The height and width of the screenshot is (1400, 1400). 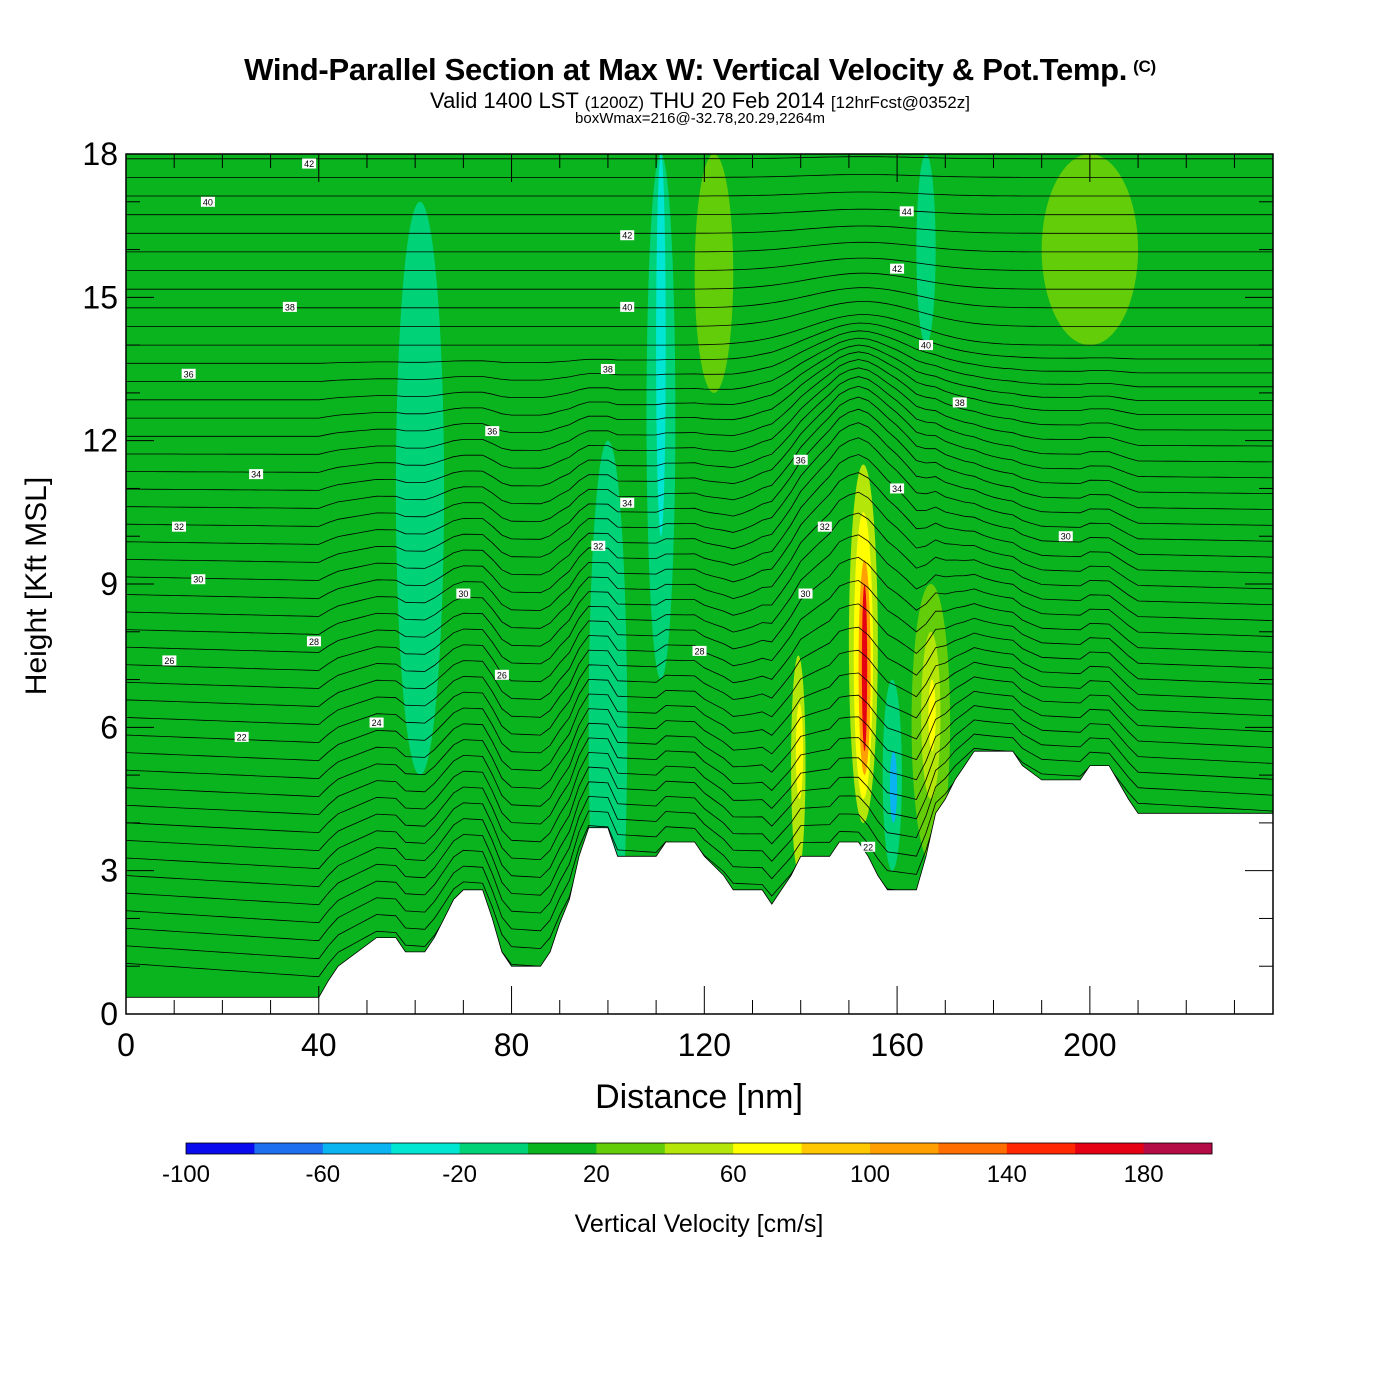 I want to click on subtitle-forecast: [12hrFcst@0352z], so click(x=900, y=102).